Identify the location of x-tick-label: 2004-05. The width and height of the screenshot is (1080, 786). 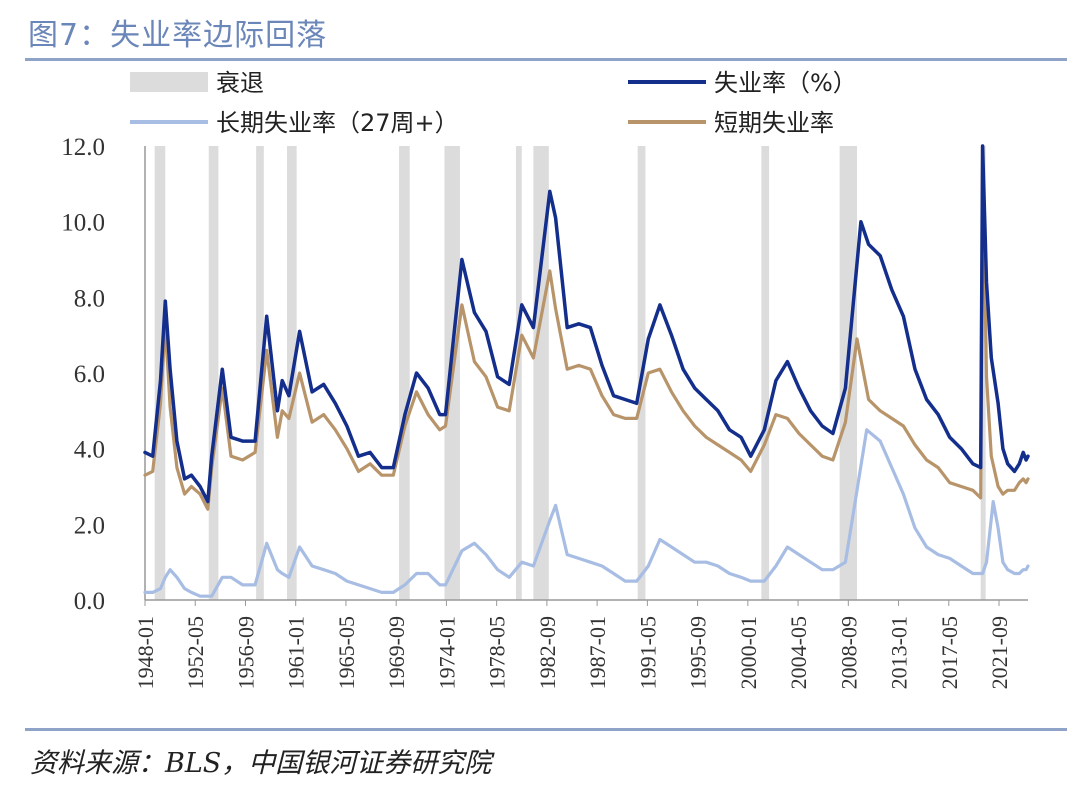
(798, 652).